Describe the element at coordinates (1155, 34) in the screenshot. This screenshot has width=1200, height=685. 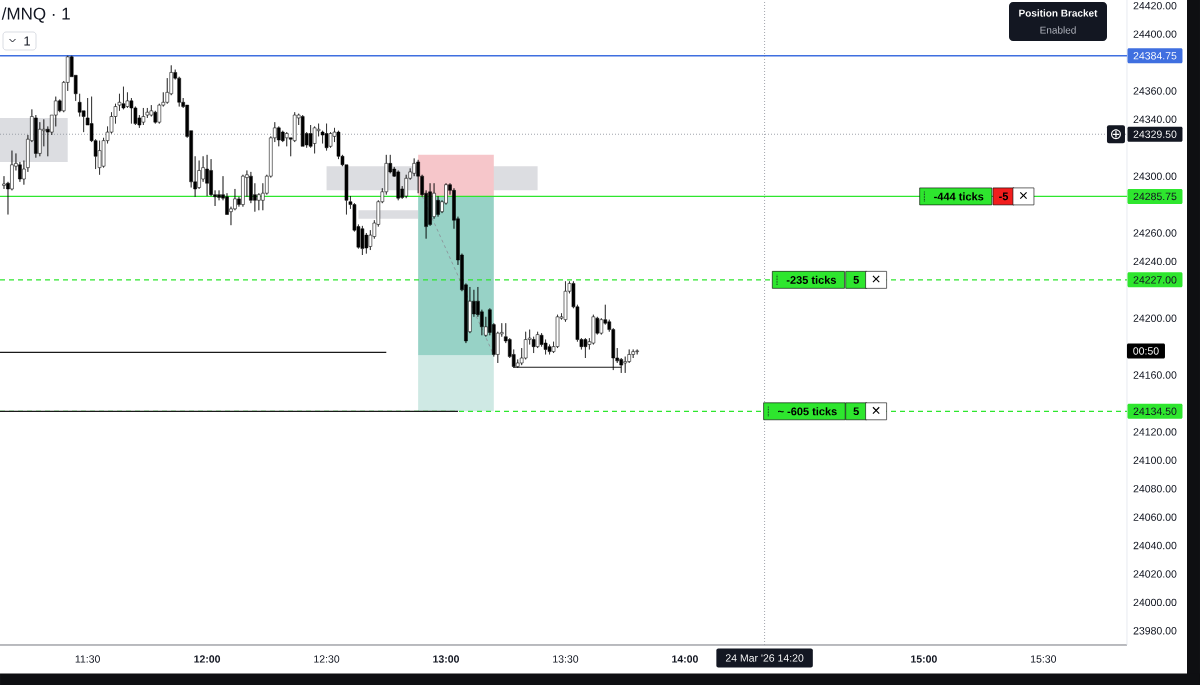
I see `y-tick-label: 24400.00` at that location.